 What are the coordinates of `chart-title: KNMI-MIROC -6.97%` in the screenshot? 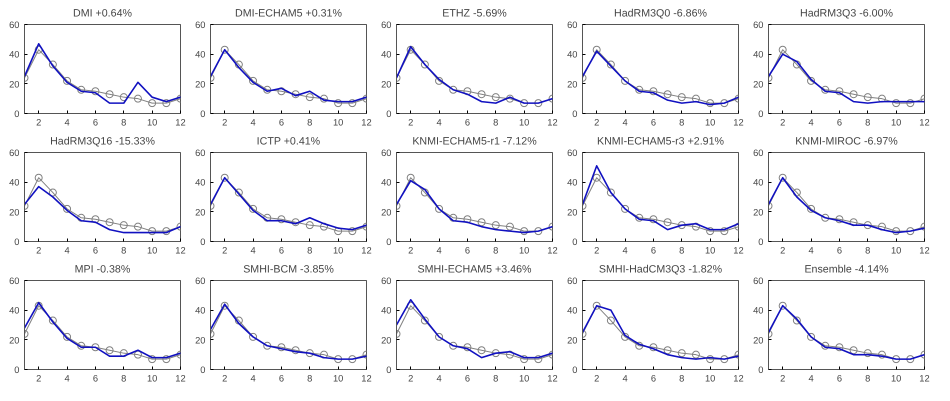 It's located at (846, 142).